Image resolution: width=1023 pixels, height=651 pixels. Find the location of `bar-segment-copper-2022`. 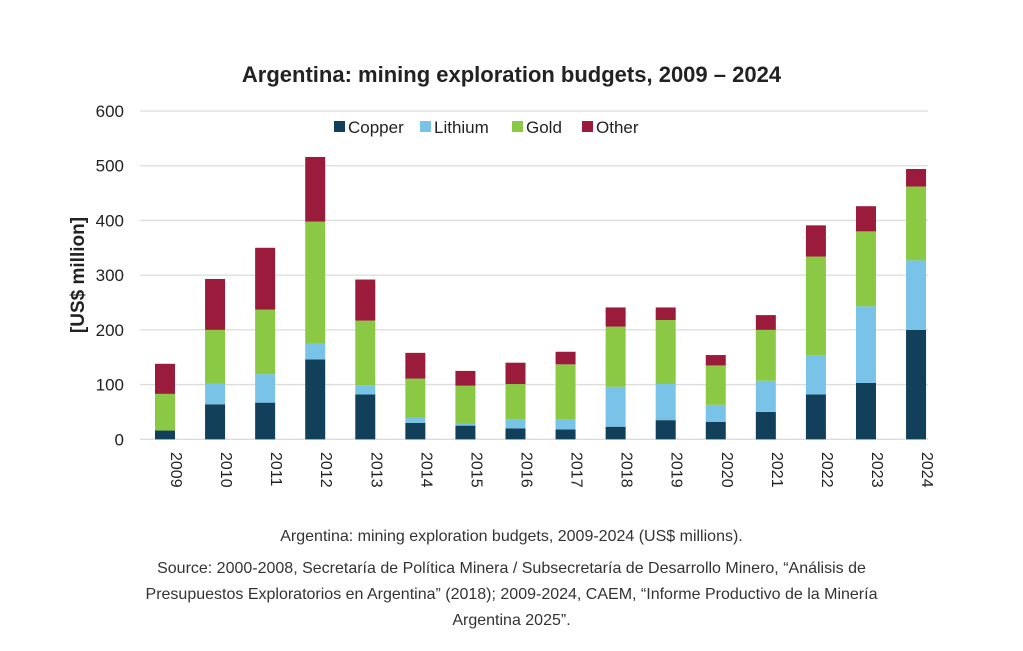

bar-segment-copper-2022 is located at coordinates (815, 417).